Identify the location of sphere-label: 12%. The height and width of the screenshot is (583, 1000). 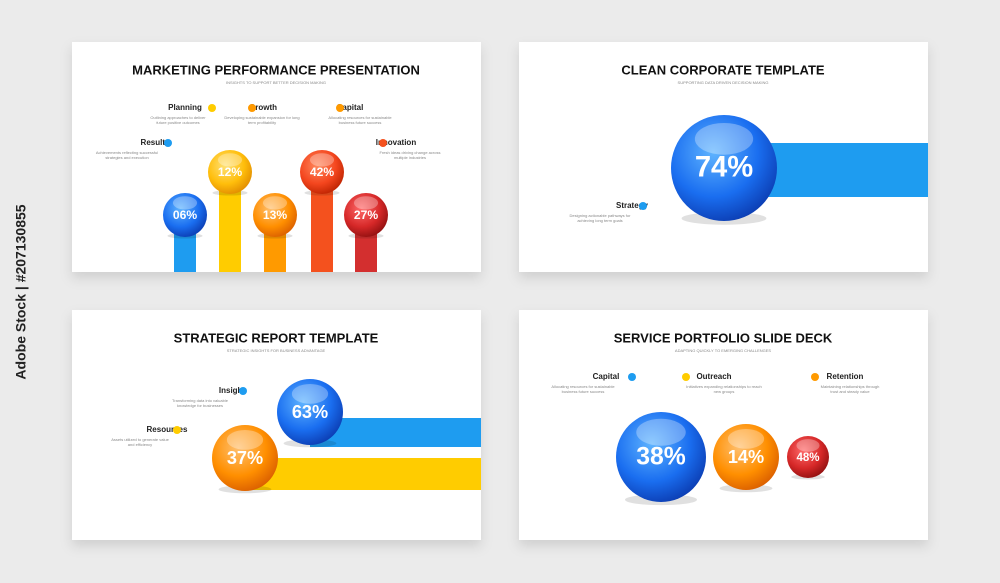
(230, 172).